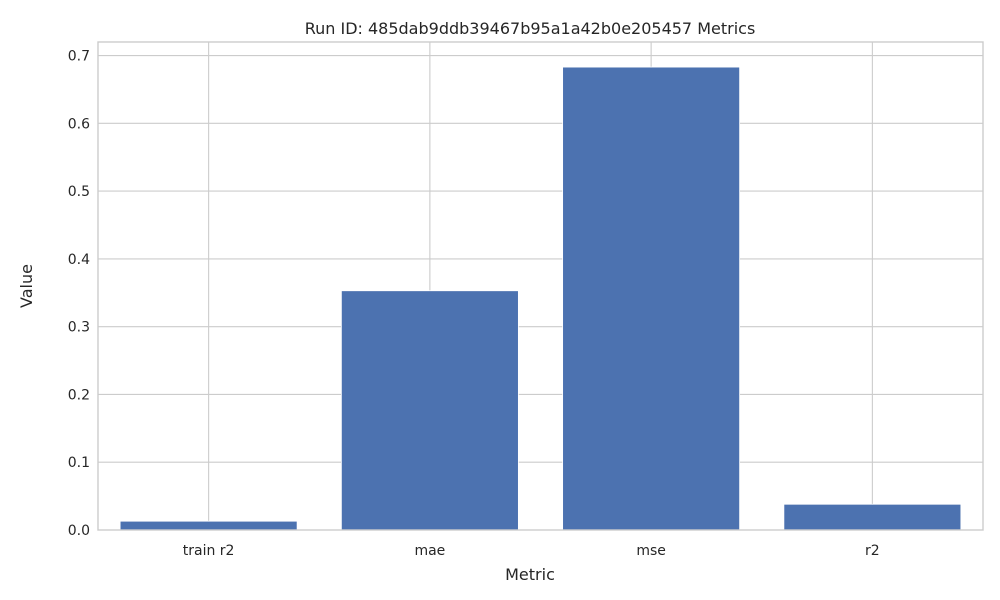 Image resolution: width=1000 pixels, height=600 pixels. Describe the element at coordinates (79, 531) in the screenshot. I see `y-tick-label: 0.0` at that location.